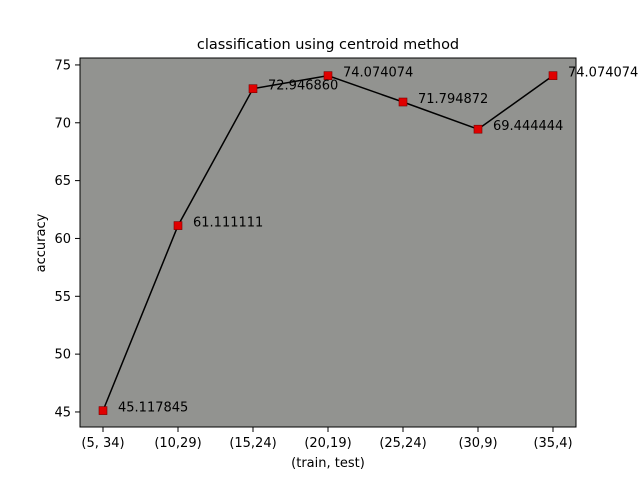 This screenshot has height=480, width=640. Describe the element at coordinates (252, 443) in the screenshot. I see `x-tick-label: (15,24)` at that location.